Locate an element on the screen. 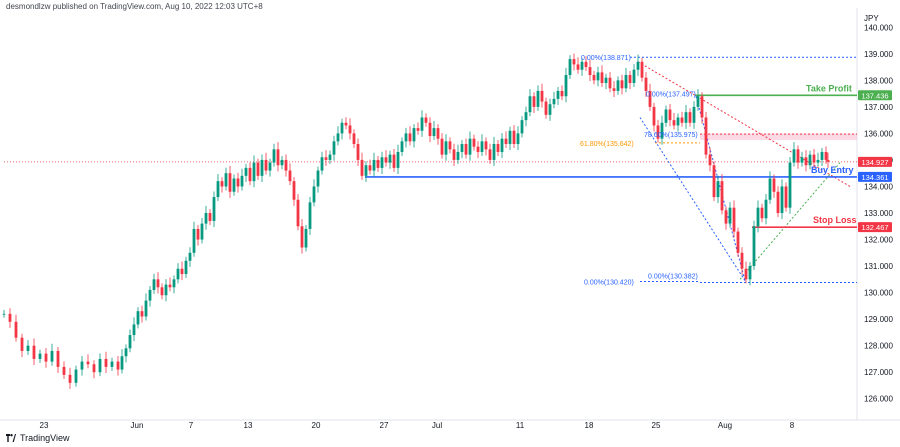 The width and height of the screenshot is (900, 447). y-tick-label: 134.000 is located at coordinates (878, 186).